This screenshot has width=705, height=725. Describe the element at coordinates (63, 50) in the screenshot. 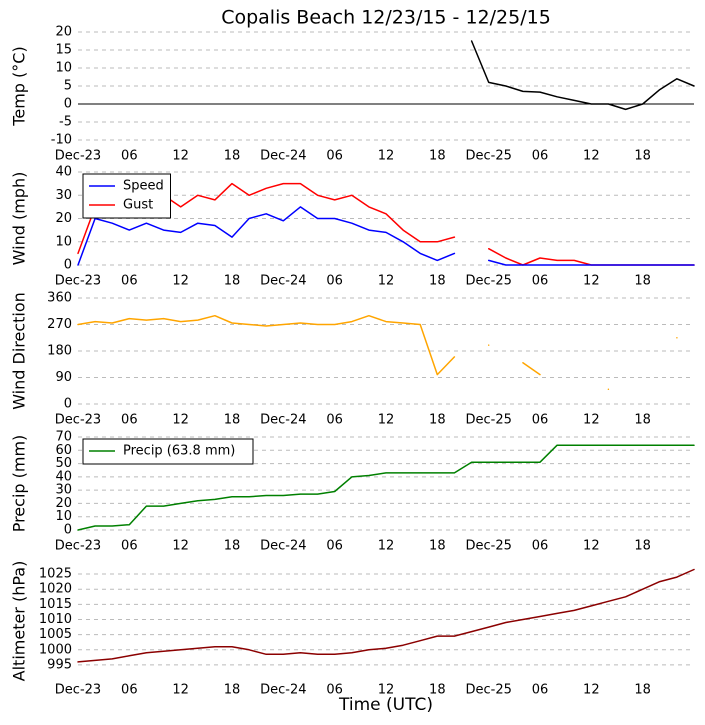

I see `y-tick-label: 15` at that location.